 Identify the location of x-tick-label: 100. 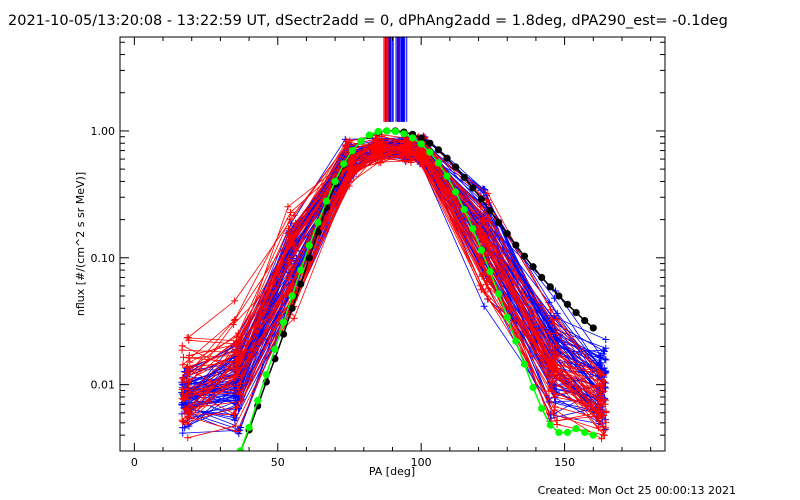
(421, 462).